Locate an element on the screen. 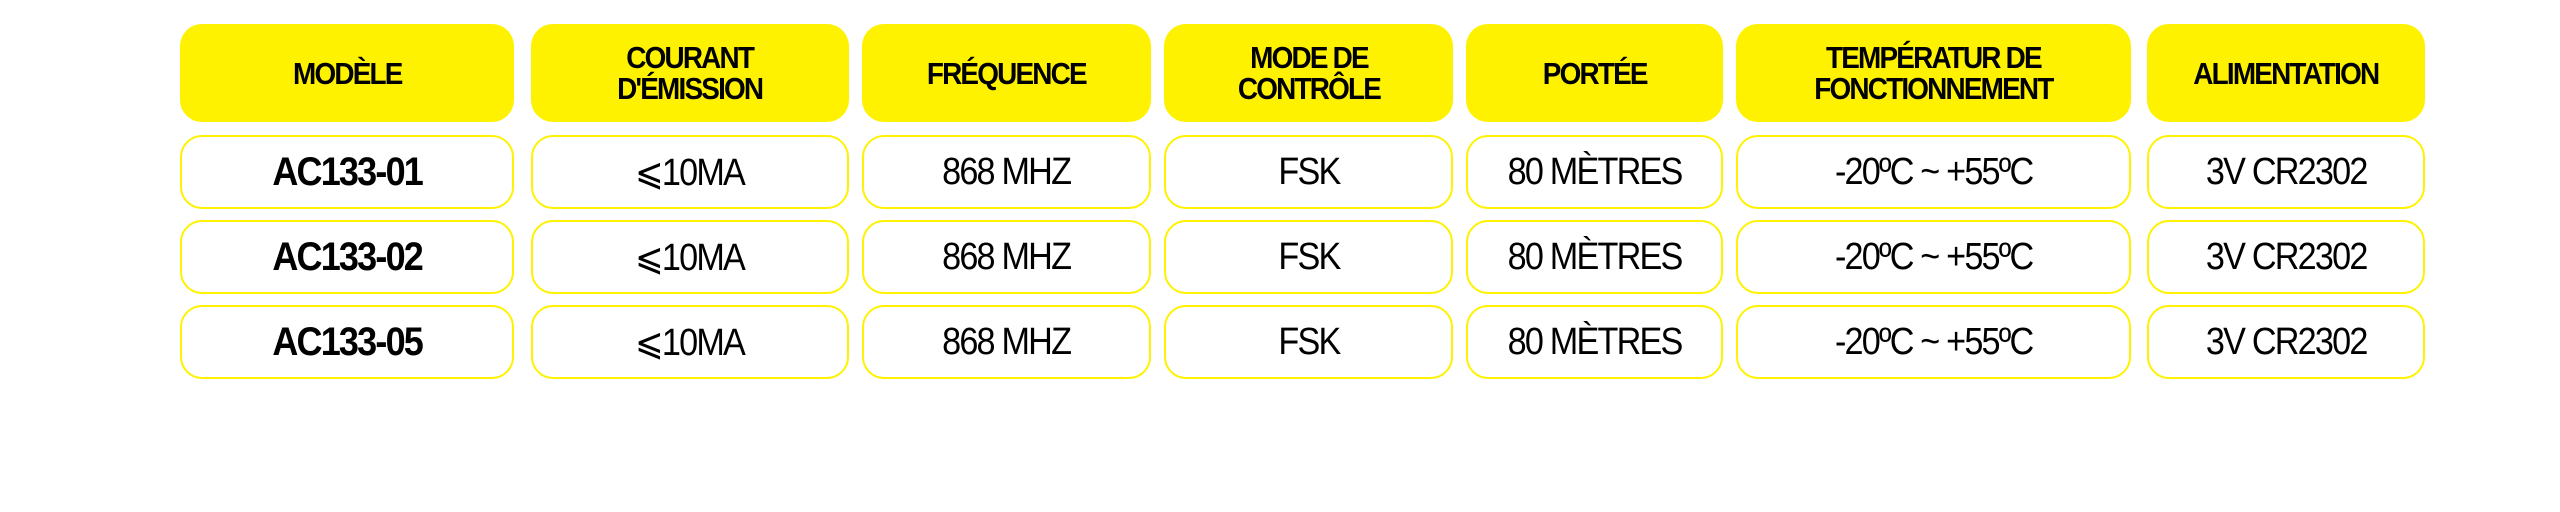 Image resolution: width=2560 pixels, height=512 pixels. cell-text: MODE DE CONTRÔLE is located at coordinates (1309, 73).